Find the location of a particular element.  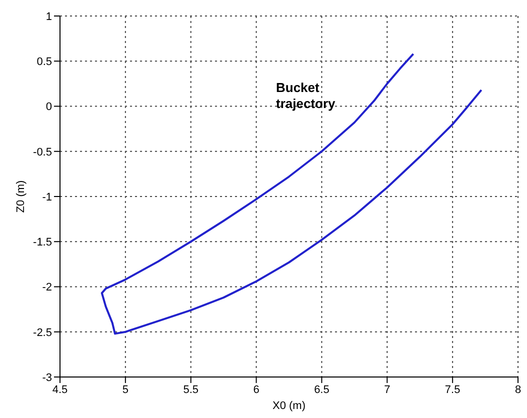

x-tick-label: 6.5 is located at coordinates (322, 390).